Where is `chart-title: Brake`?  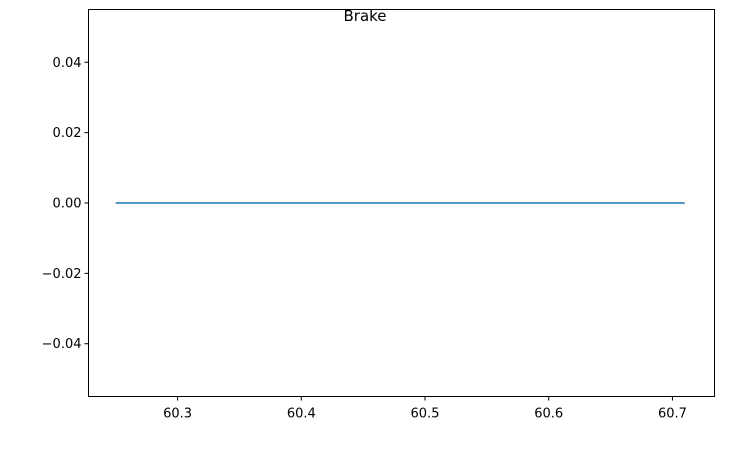
chart-title: Brake is located at coordinates (364, 16).